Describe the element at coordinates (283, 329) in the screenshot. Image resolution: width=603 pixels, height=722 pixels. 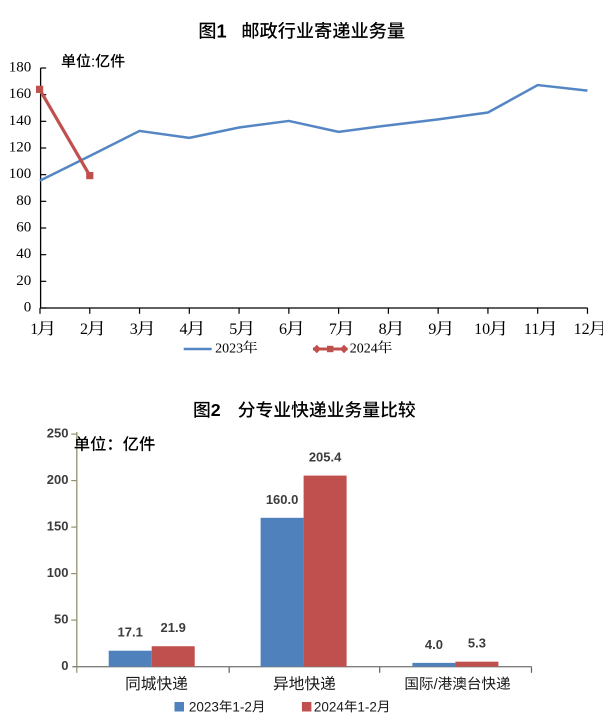
I see `svg-text: 6` at that location.